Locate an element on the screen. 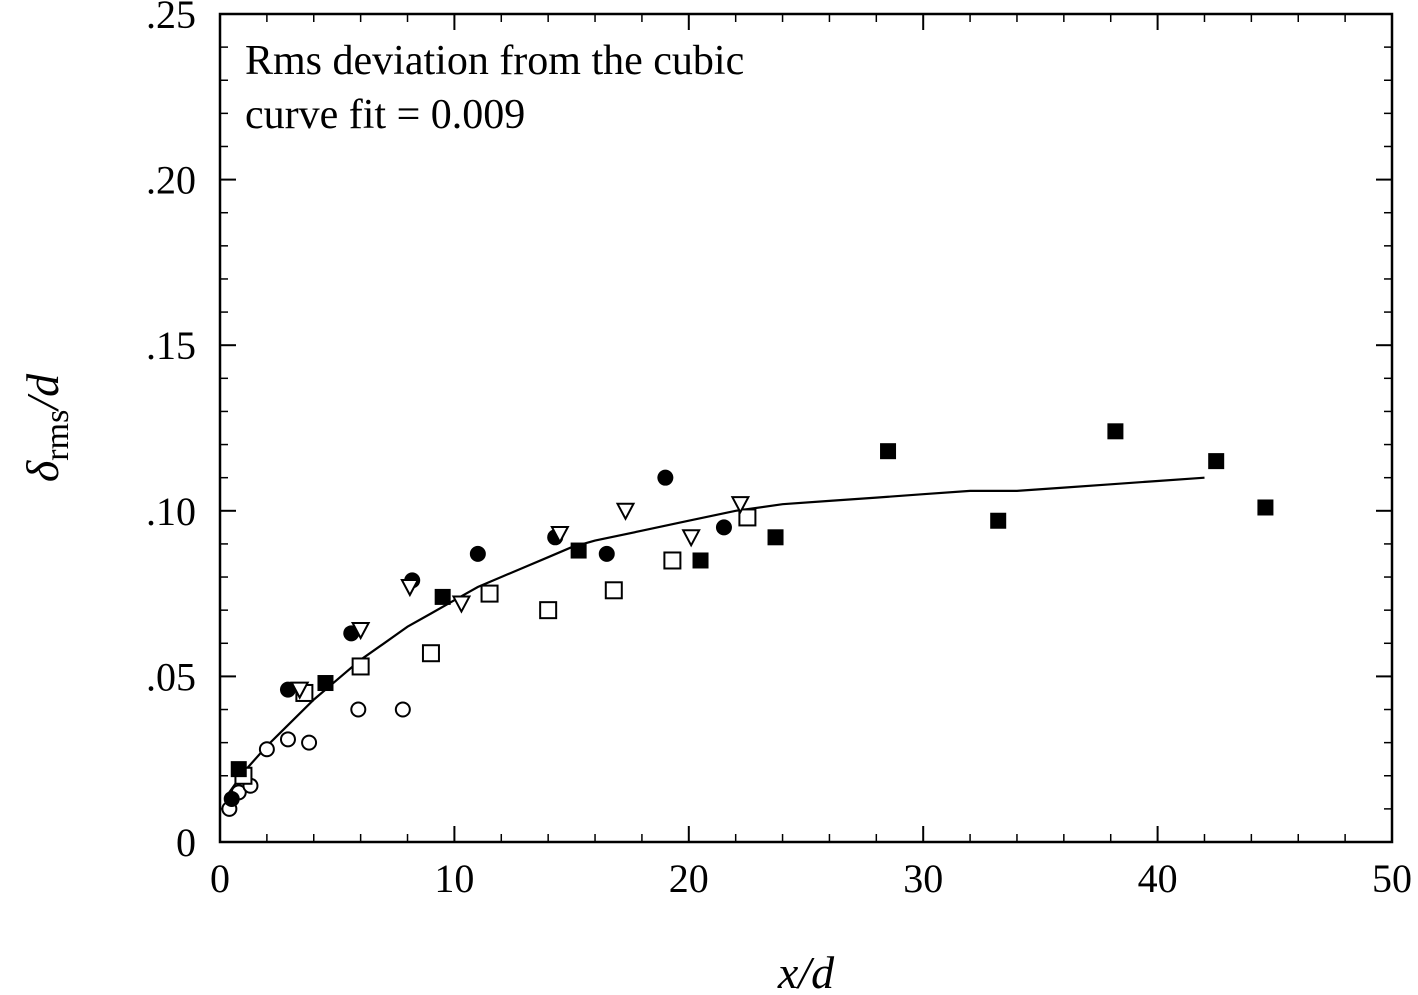 The width and height of the screenshot is (1418, 995). annotation-line-2: curve fit = 0.009 is located at coordinates (385, 115).